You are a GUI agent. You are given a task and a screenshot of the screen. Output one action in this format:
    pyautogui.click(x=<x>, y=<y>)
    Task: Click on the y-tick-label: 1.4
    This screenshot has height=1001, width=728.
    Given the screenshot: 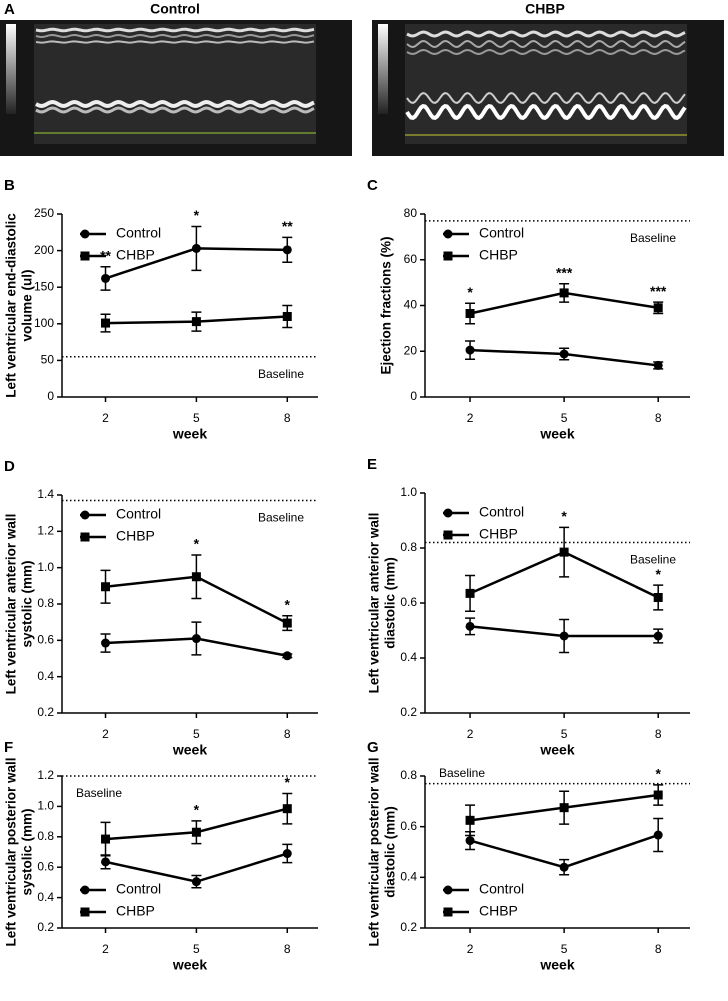 What is the action you would take?
    pyautogui.click(x=45, y=494)
    